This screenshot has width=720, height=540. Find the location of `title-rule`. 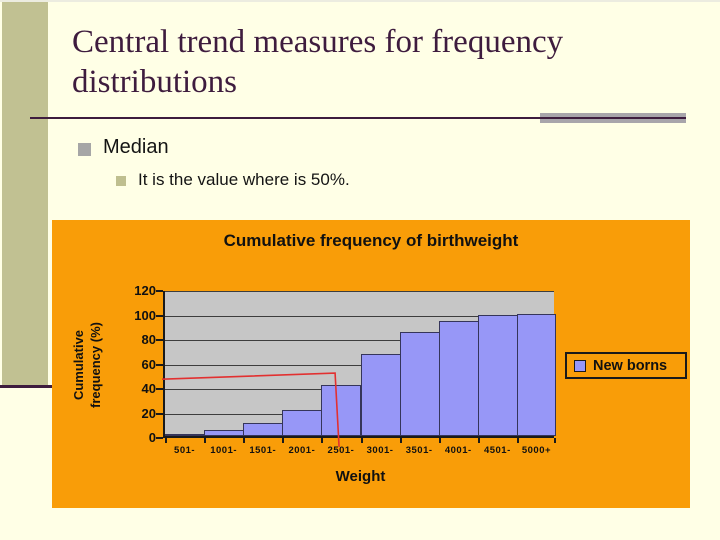

title-rule is located at coordinates (358, 118).